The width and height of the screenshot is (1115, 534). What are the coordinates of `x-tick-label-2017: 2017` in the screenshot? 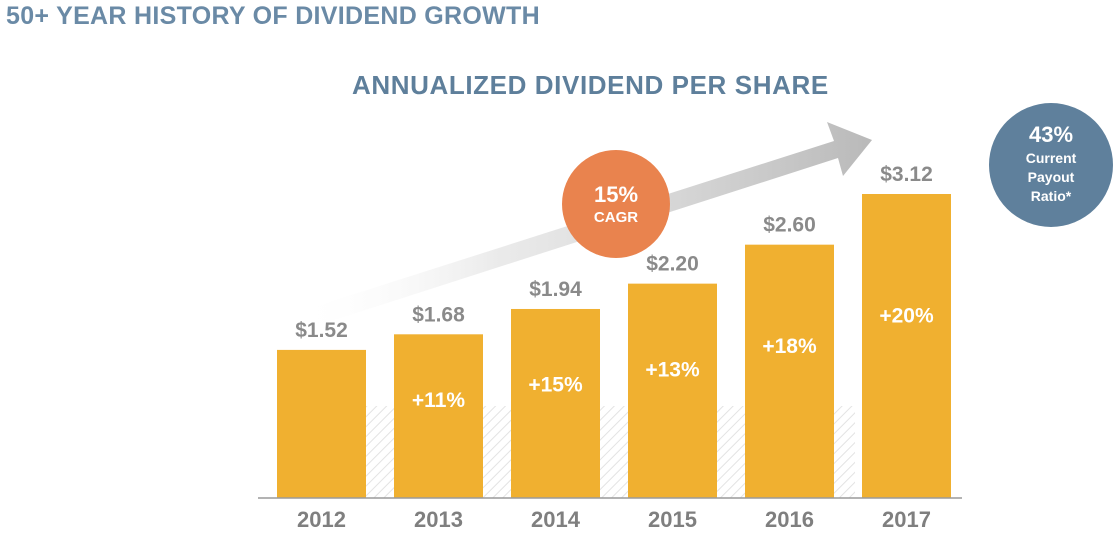 It's located at (906, 519).